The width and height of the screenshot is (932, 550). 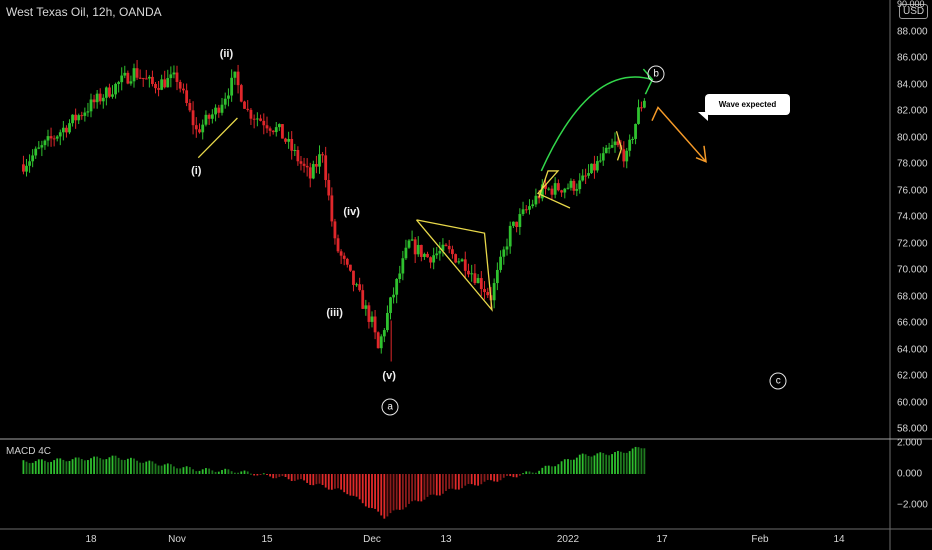 I want to click on expected-arrowhead, so click(x=701, y=154).